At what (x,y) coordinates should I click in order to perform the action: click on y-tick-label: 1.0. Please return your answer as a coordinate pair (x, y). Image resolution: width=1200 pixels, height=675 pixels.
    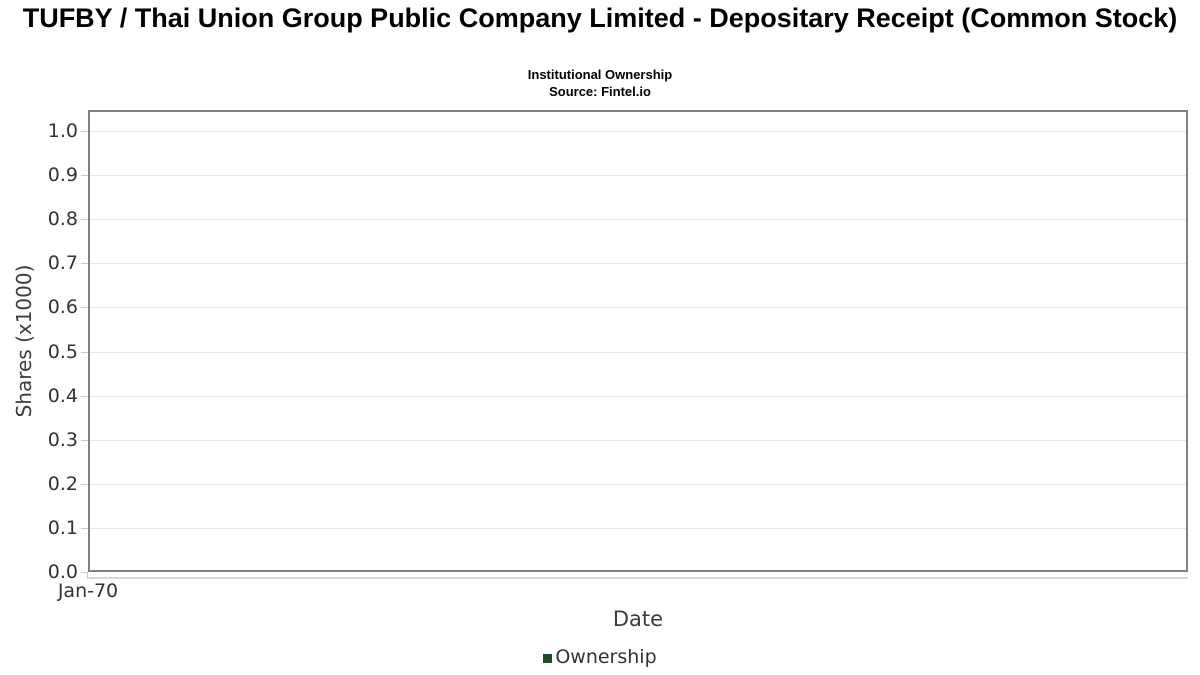
    Looking at the image, I should click on (62, 131).